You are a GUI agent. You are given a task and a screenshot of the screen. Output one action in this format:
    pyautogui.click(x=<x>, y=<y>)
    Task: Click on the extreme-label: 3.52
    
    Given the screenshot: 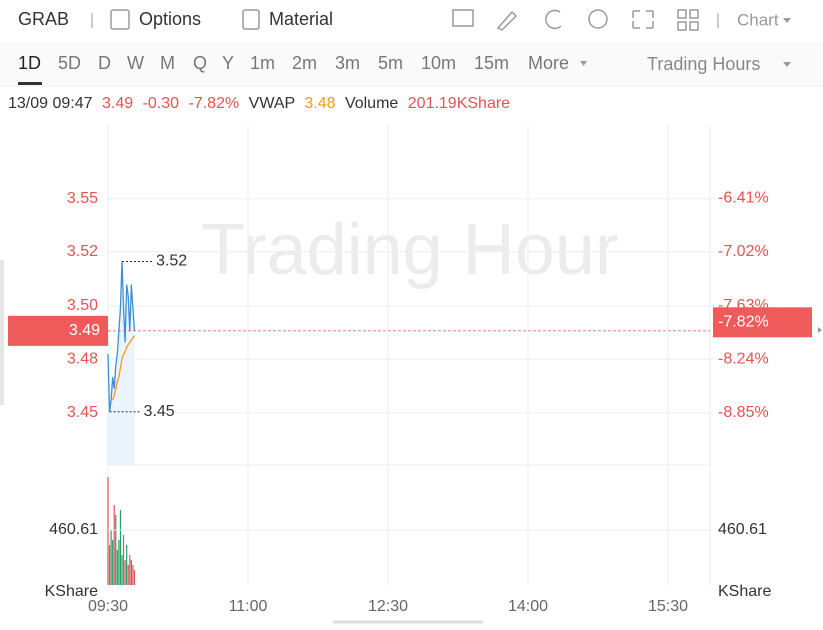 What is the action you would take?
    pyautogui.click(x=171, y=261)
    